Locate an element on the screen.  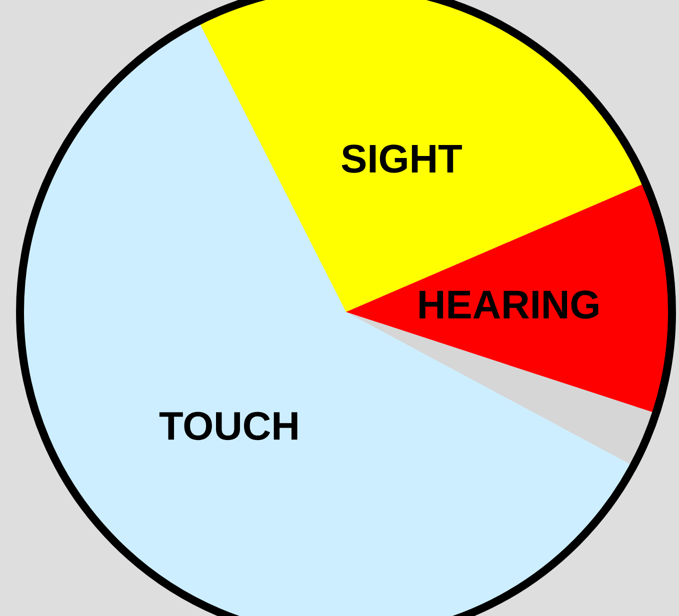
slice-label: HEARING is located at coordinates (509, 304).